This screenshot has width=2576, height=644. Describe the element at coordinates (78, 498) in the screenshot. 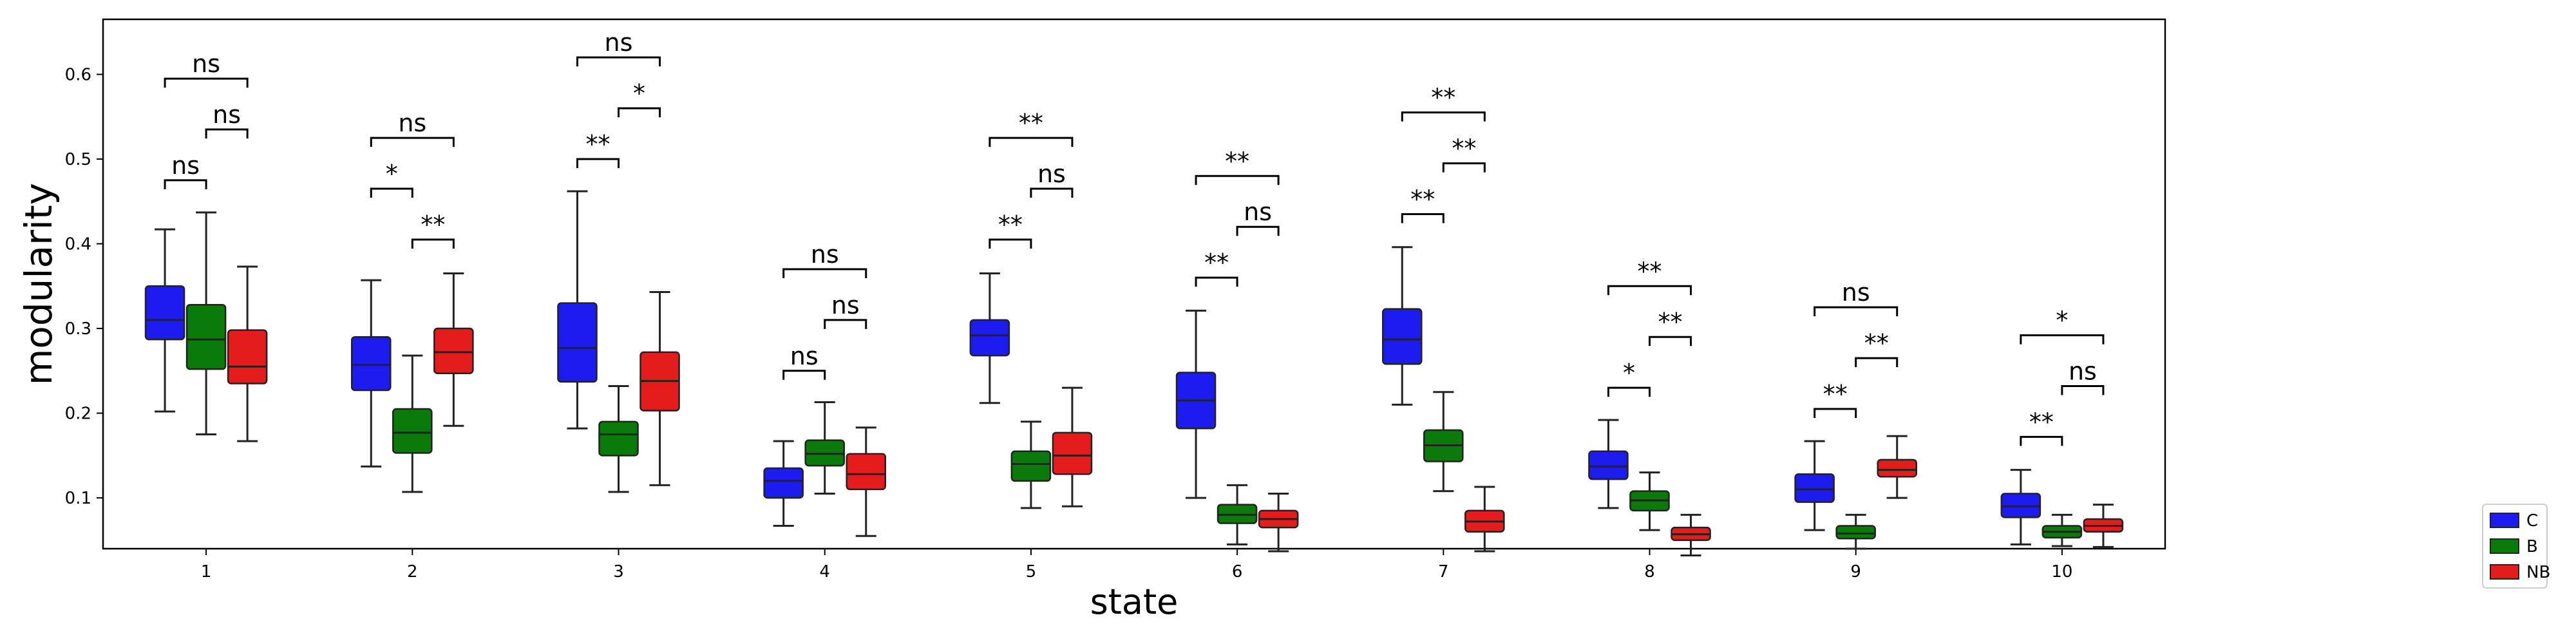

I see `y-tick-label: 0.1` at that location.